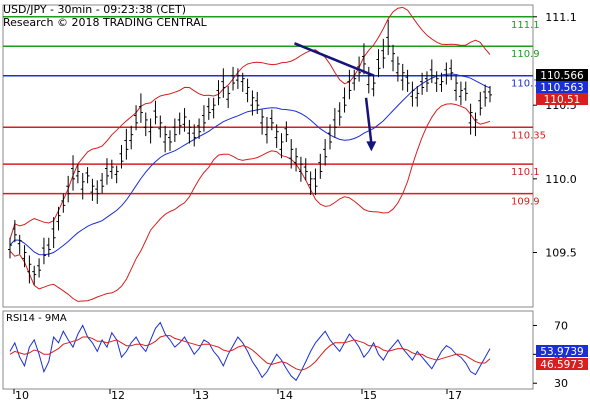  What do you see at coordinates (370, 394) in the screenshot?
I see `x-tick-label: 15` at bounding box center [370, 394].